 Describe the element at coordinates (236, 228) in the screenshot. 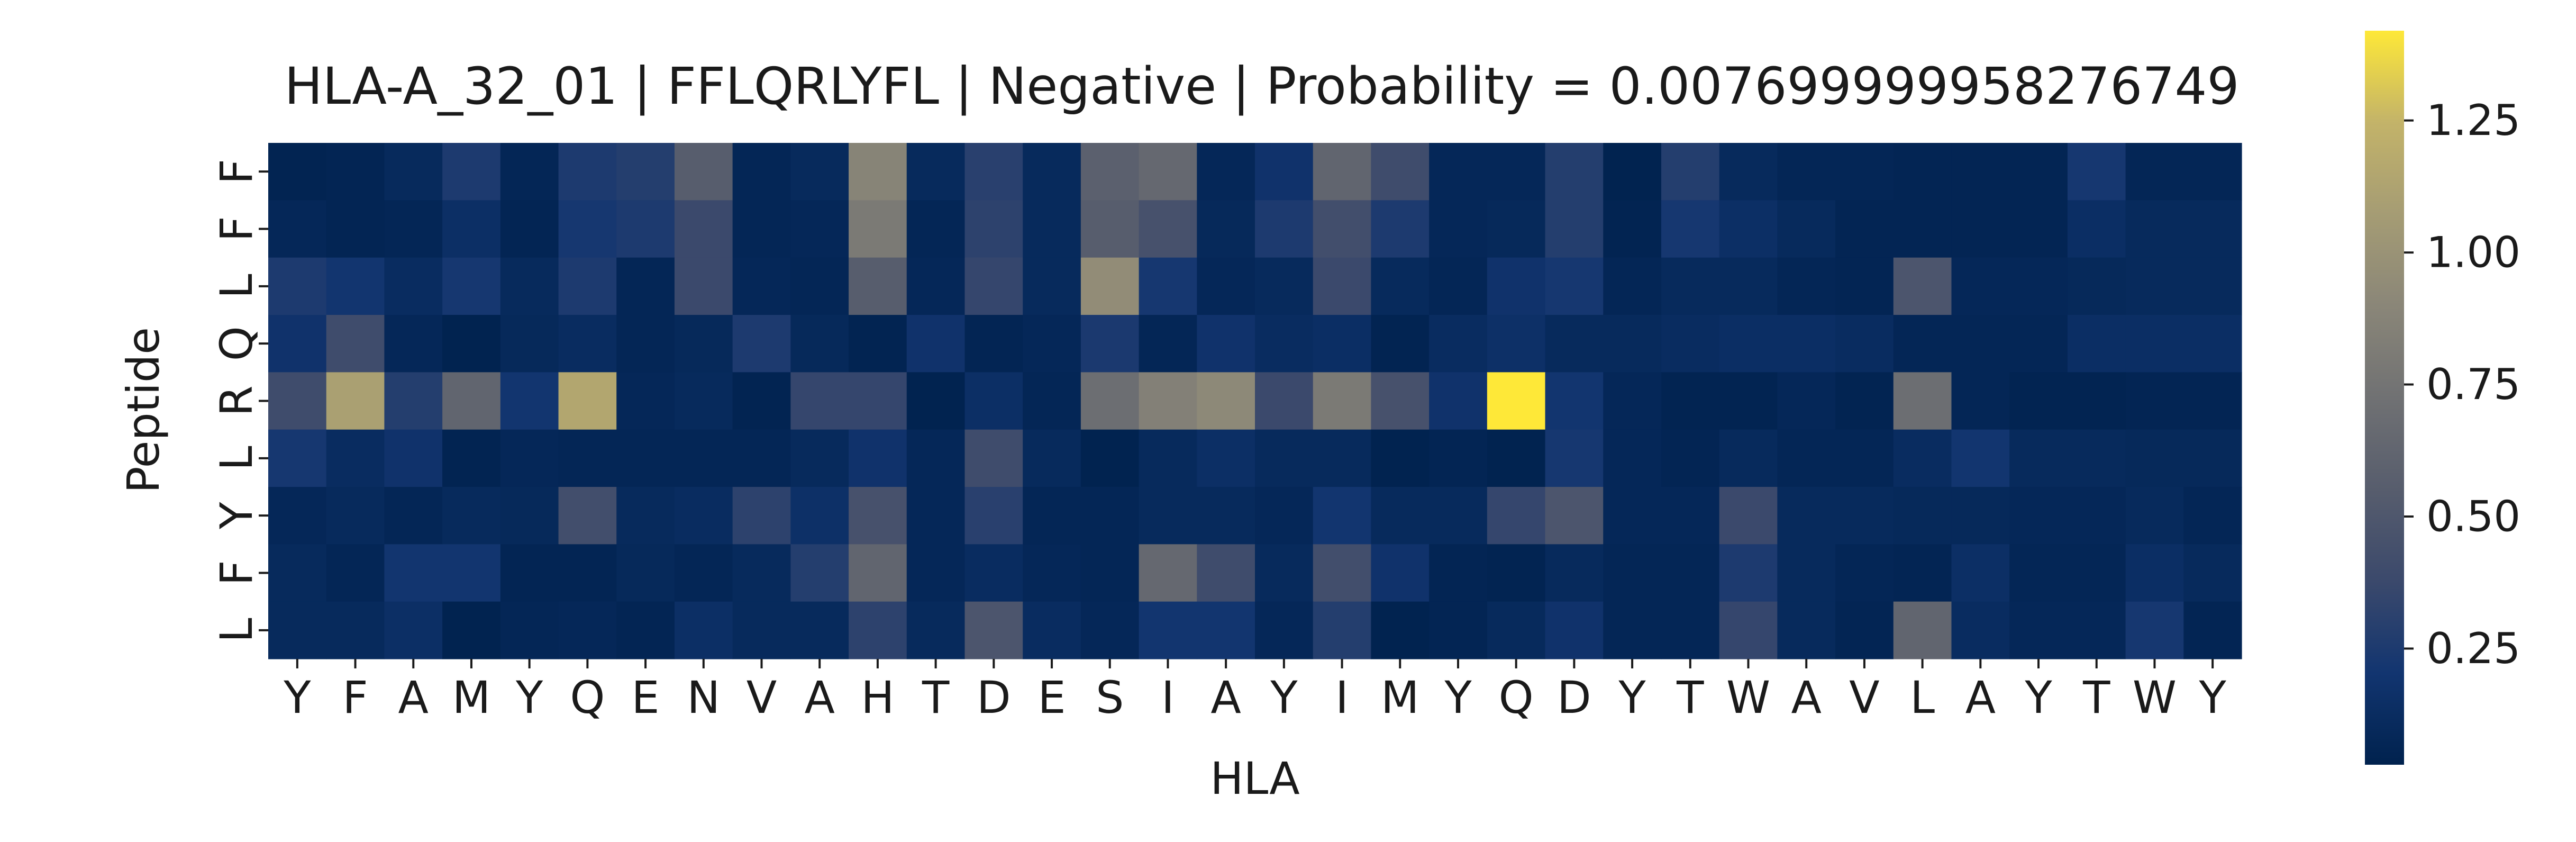

I see `y-tick-label: F` at that location.